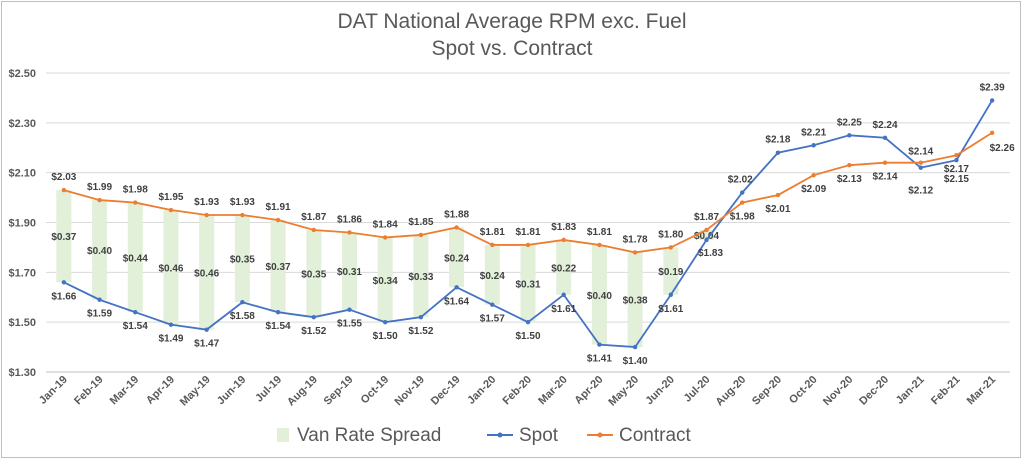 The width and height of the screenshot is (1024, 461). Describe the element at coordinates (446, 391) in the screenshot. I see `x-tick-label: Dec-19` at that location.